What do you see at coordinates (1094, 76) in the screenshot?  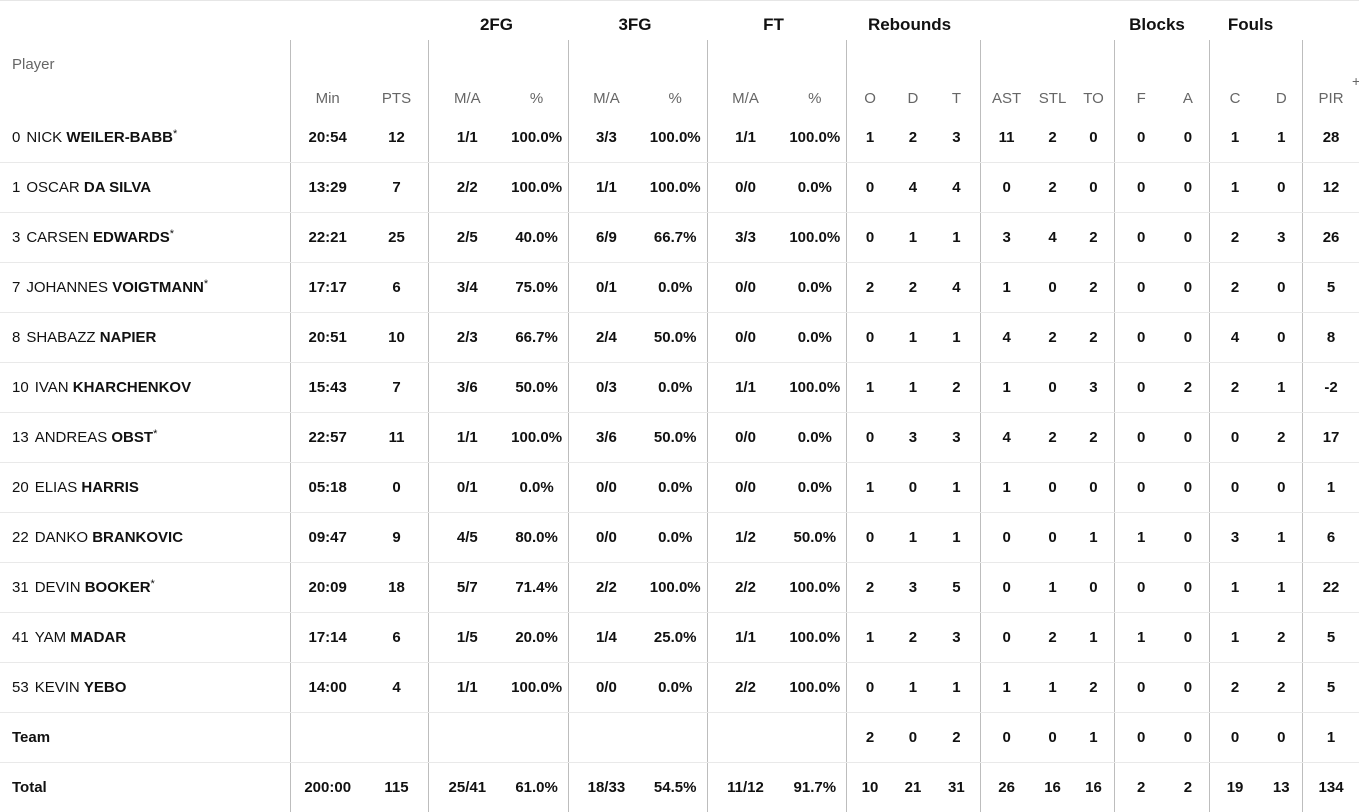 I see `col-header-to: TO` at bounding box center [1094, 76].